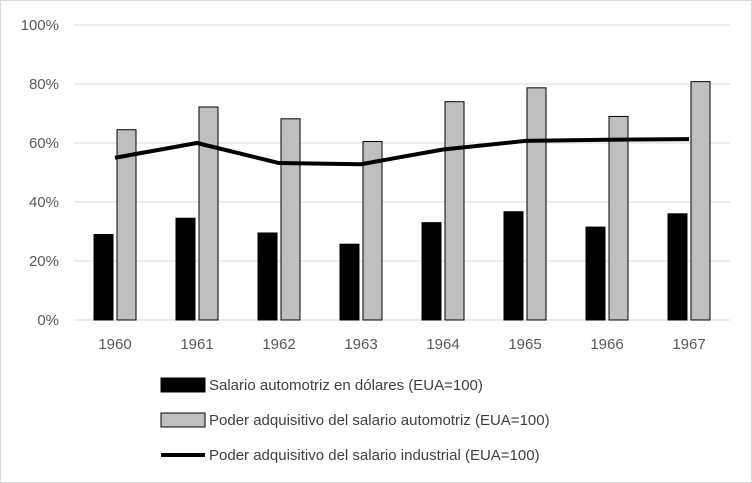  Describe the element at coordinates (126, 225) in the screenshot. I see `bar-poder-automotriz-1960` at that location.